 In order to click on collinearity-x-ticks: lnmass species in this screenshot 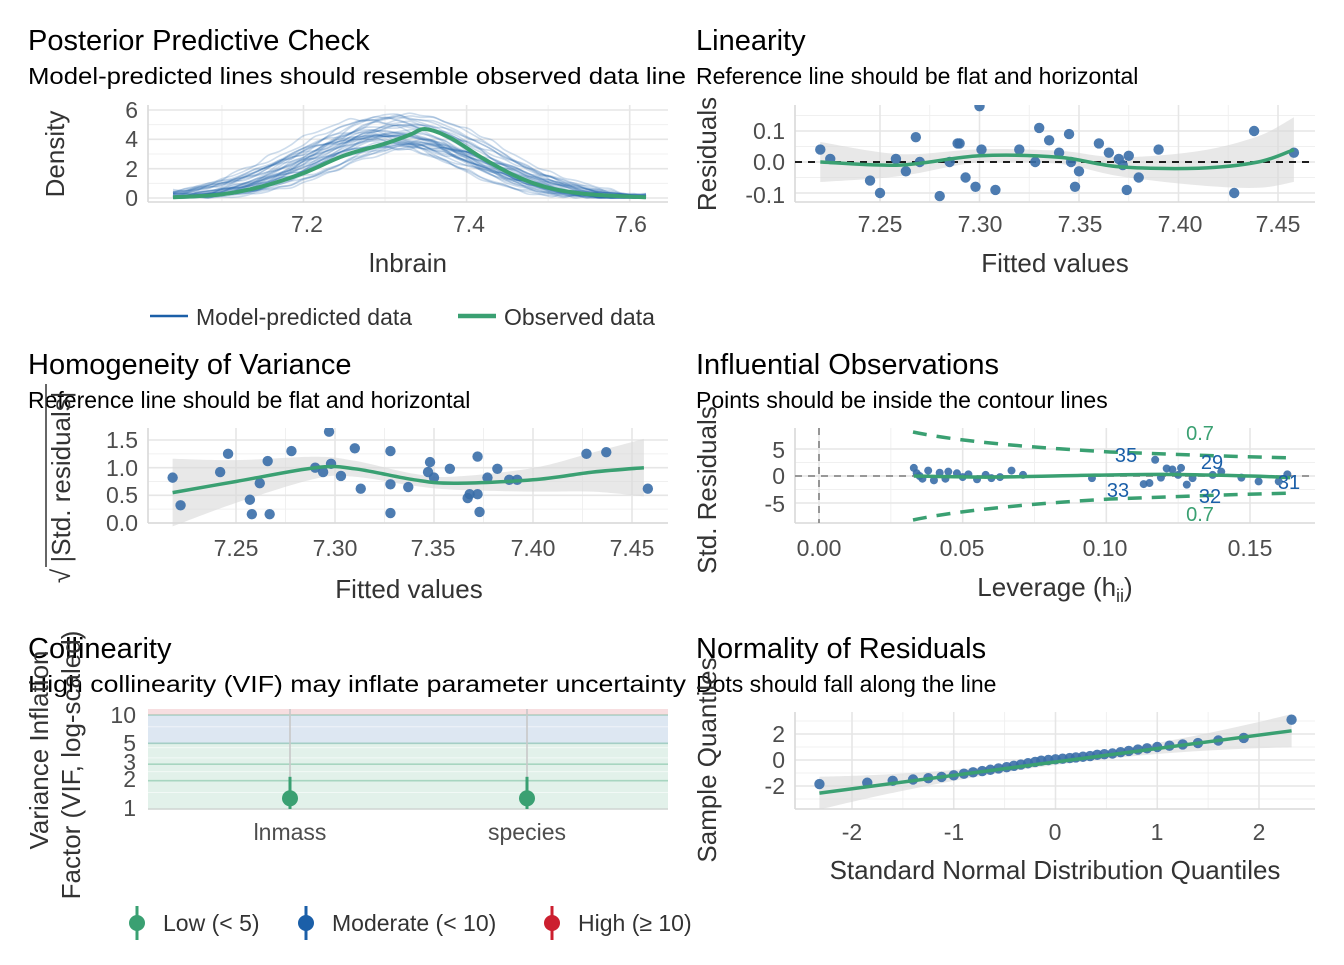, I will do `click(410, 832)`.